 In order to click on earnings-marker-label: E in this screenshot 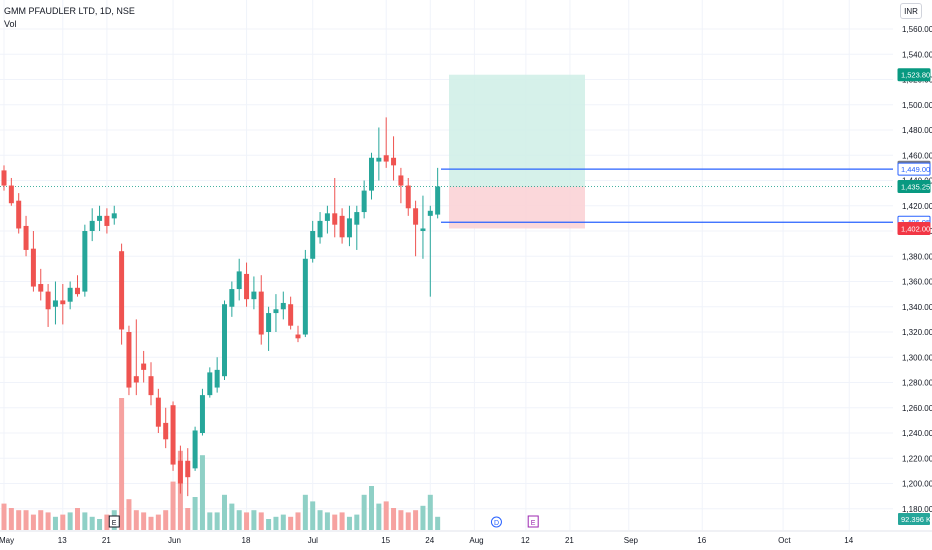, I will do `click(533, 523)`.